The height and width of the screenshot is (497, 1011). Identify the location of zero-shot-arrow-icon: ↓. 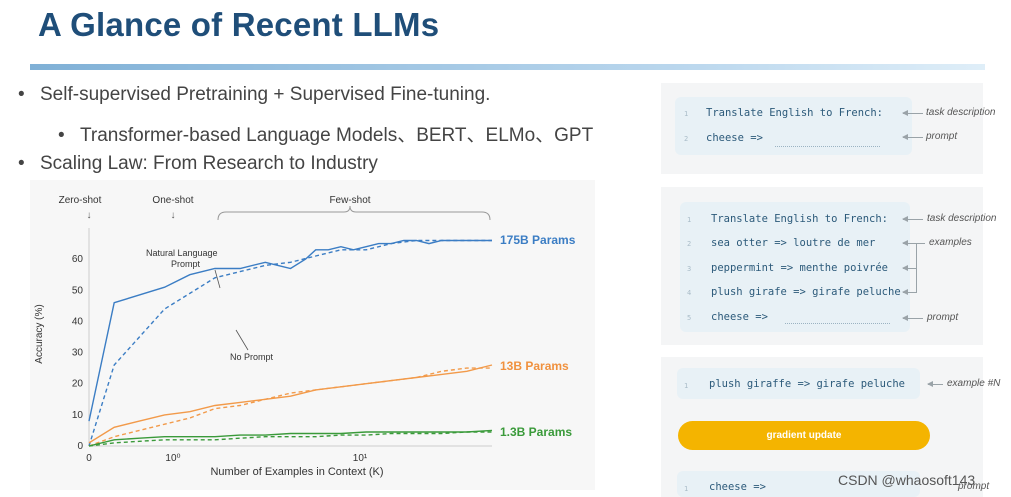
(89, 215).